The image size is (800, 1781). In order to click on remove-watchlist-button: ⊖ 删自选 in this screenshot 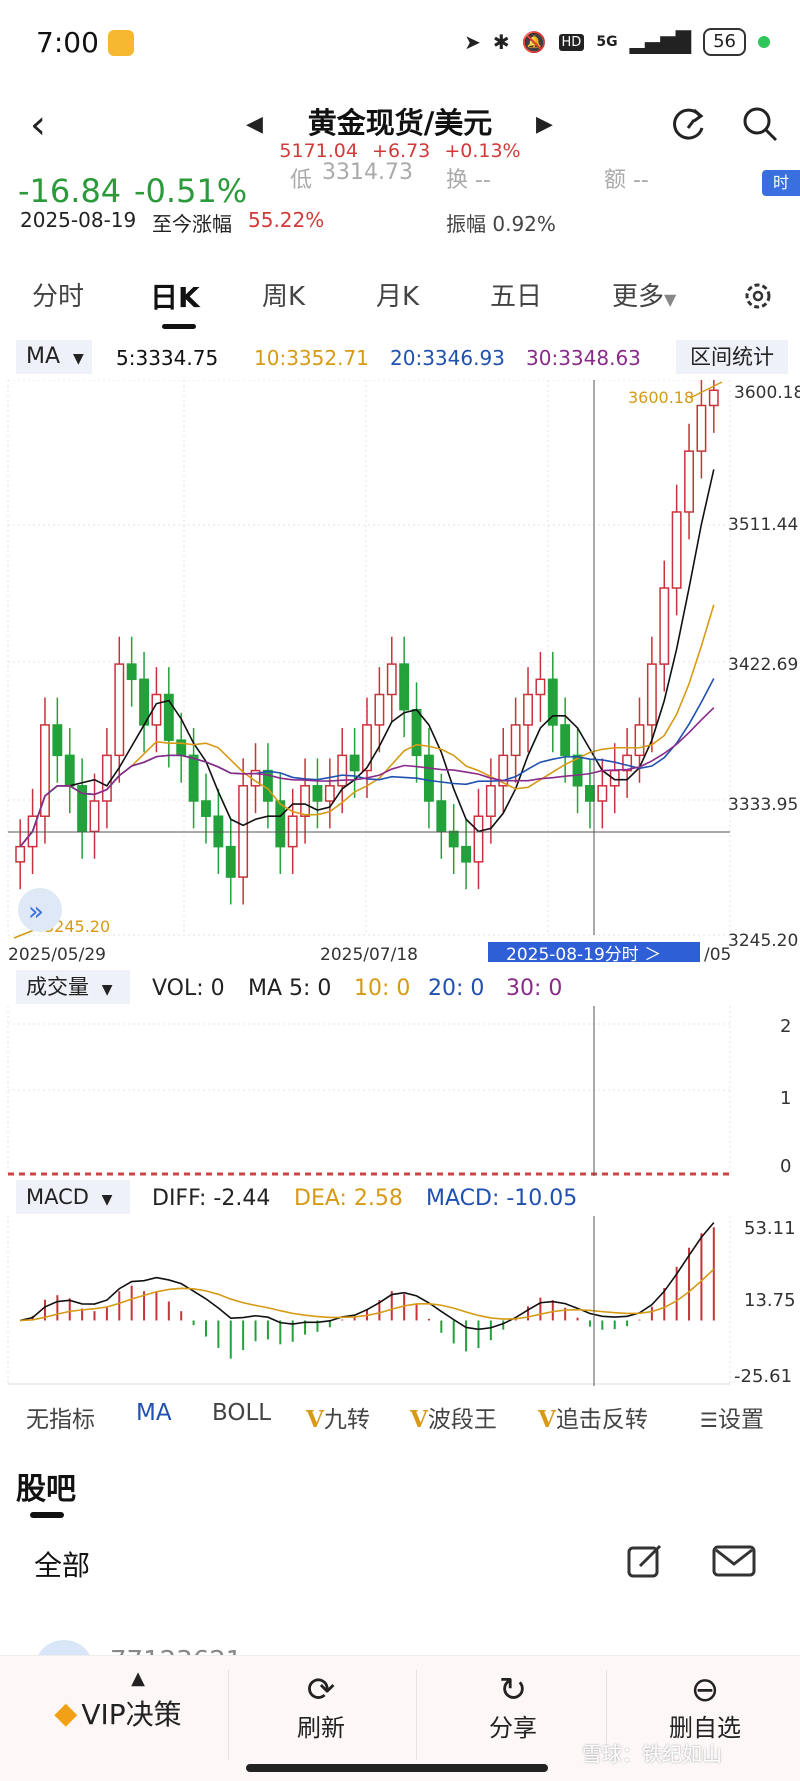, I will do `click(705, 1707)`.